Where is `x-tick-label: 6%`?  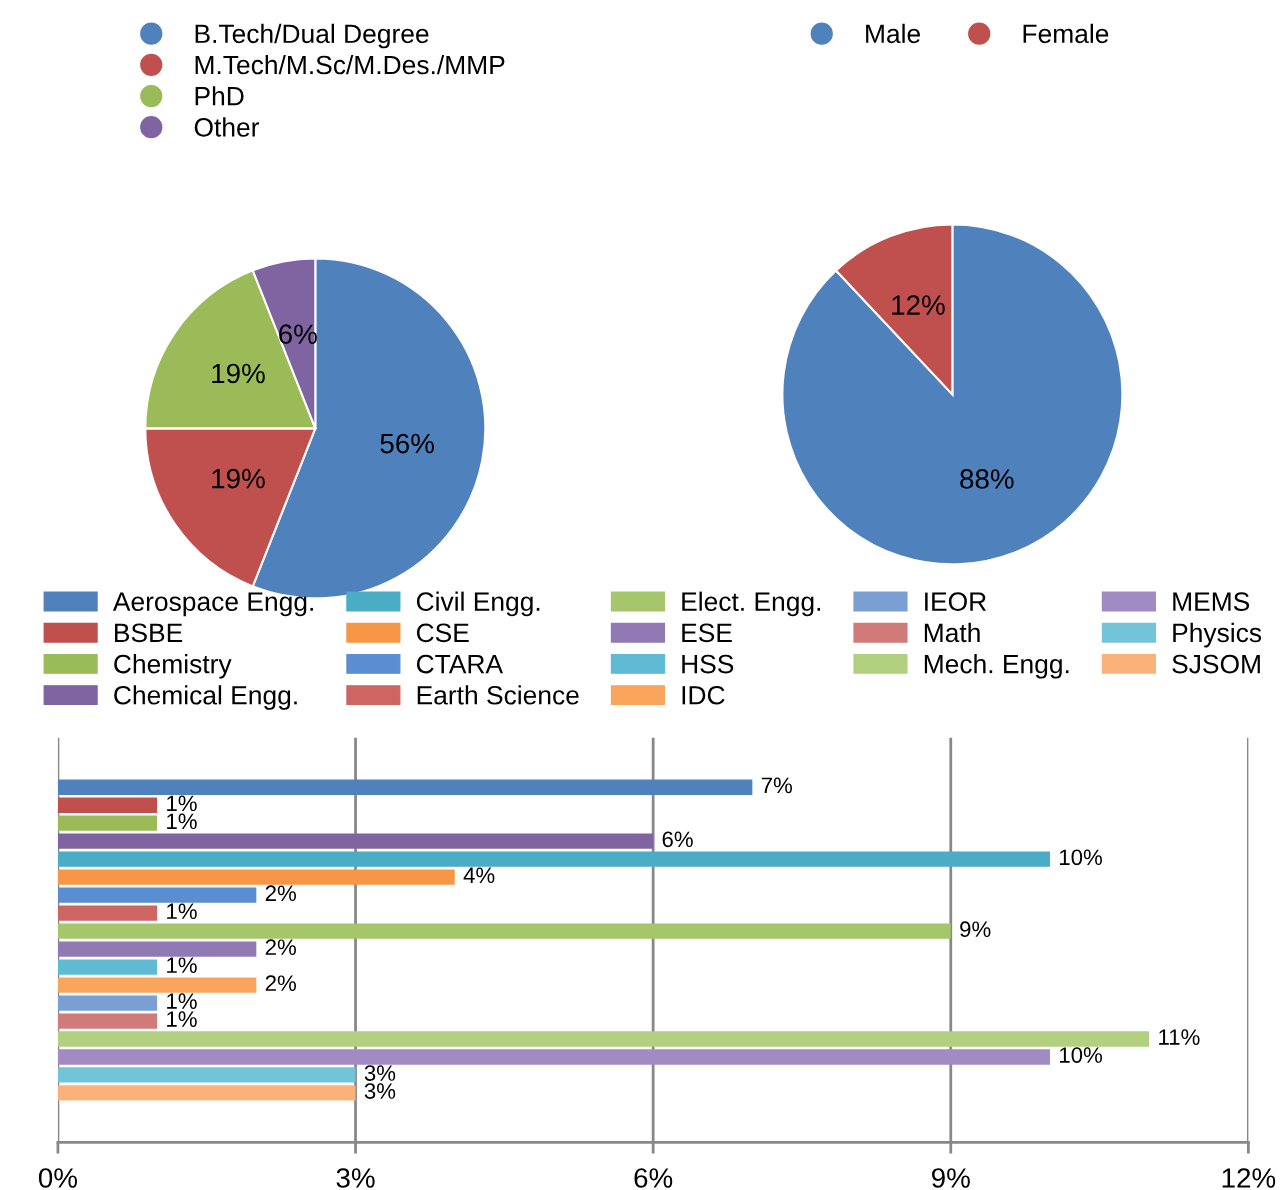
x-tick-label: 6% is located at coordinates (653, 1178).